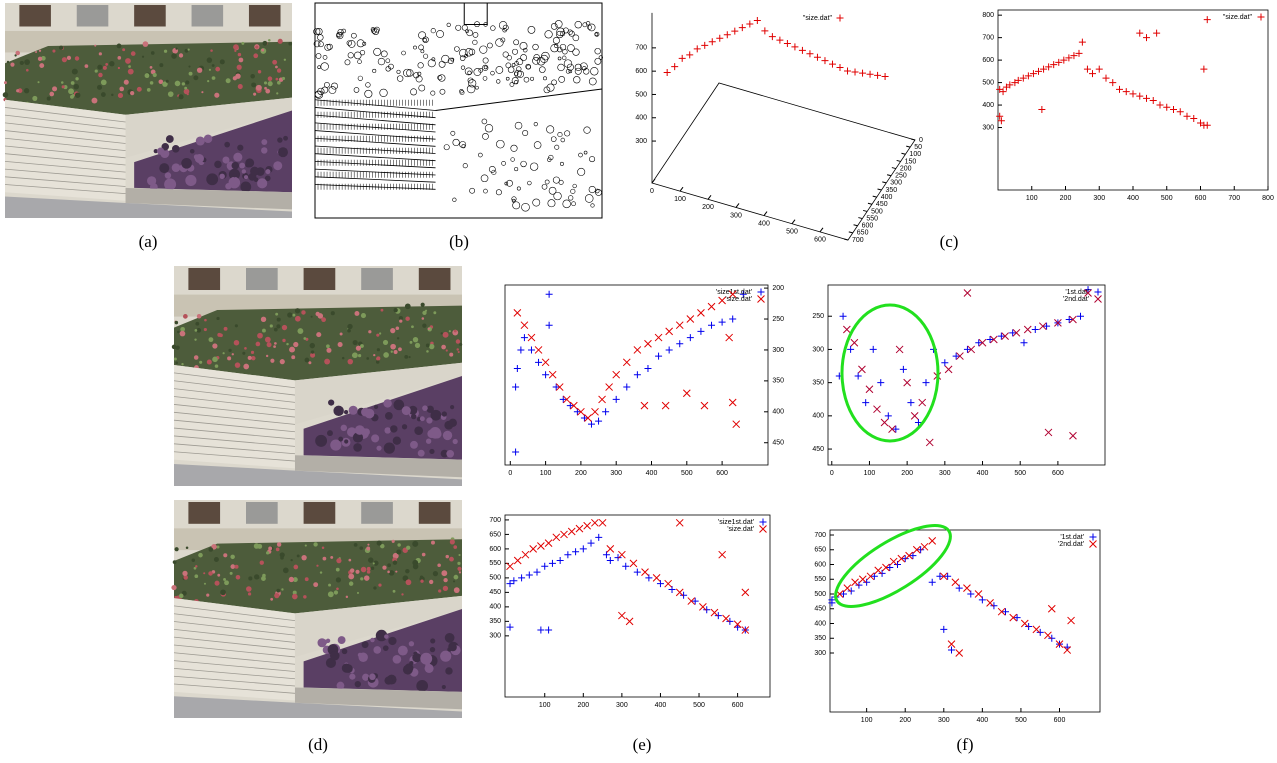  I want to click on y-tick-label: 700, so click(820, 535).